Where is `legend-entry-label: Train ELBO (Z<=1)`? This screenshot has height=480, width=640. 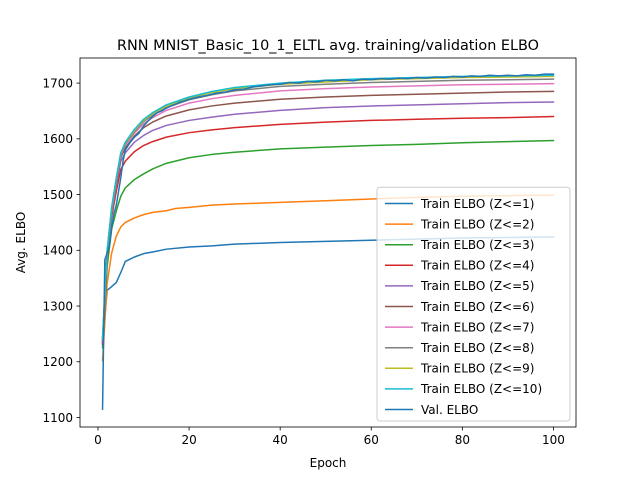
legend-entry-label: Train ELBO (Z<=1) is located at coordinates (477, 204).